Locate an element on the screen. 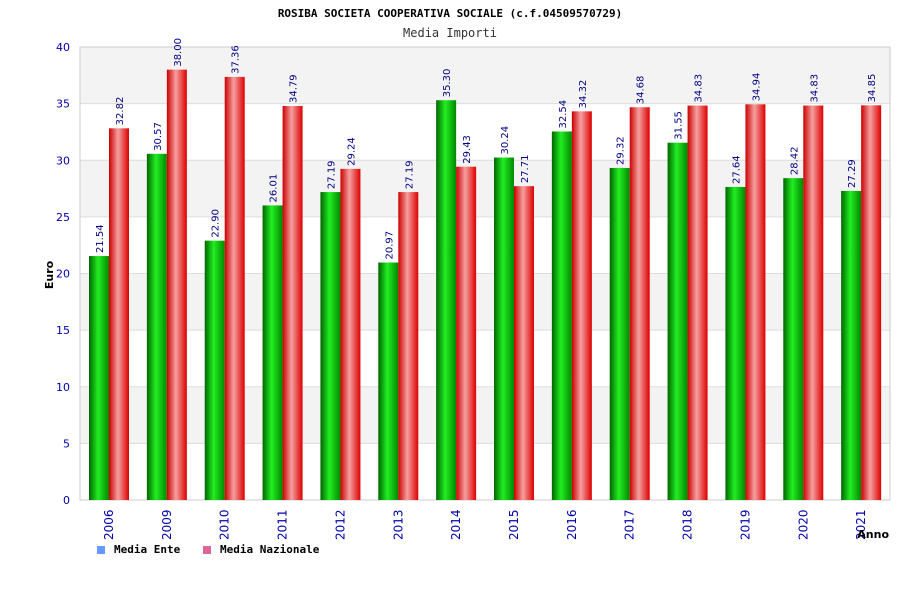  x-tick-label: 2017 is located at coordinates (630, 524).